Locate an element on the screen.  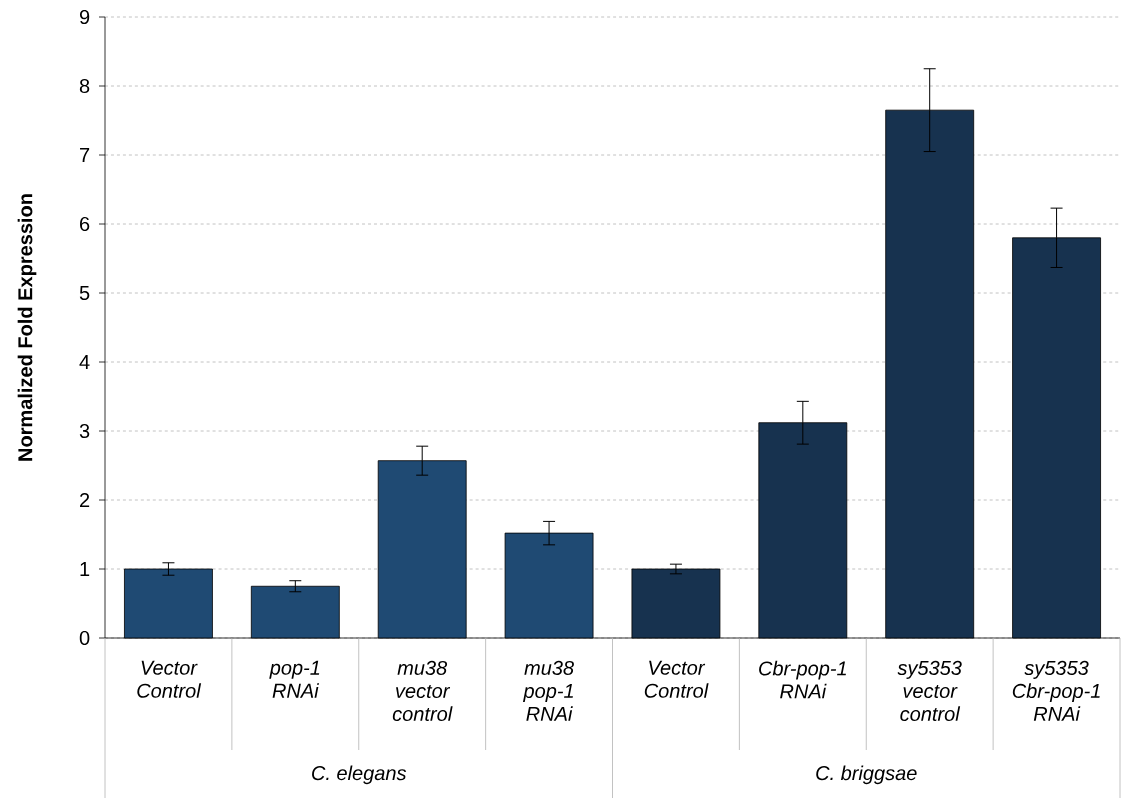
y-tick-label: 7 is located at coordinates (85, 155).